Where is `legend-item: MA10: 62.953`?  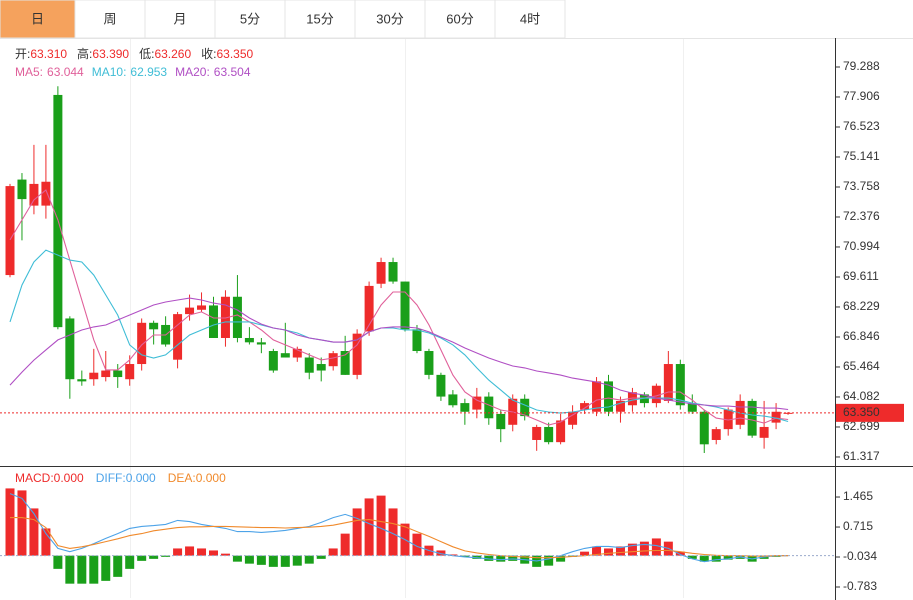 legend-item: MA10: 62.953 is located at coordinates (130, 72).